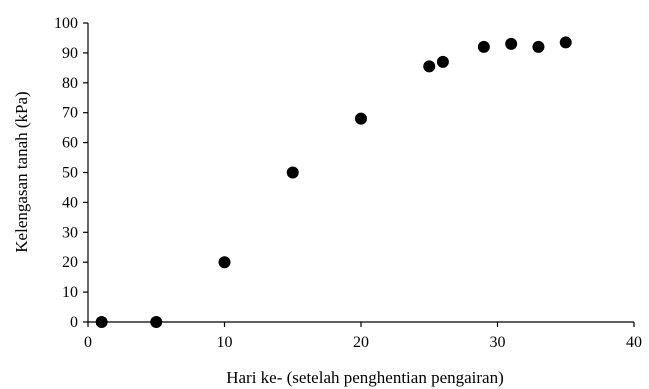 The width and height of the screenshot is (649, 389). What do you see at coordinates (21, 171) in the screenshot?
I see `y-axis-title: Kelengasan tanah (kPa)` at bounding box center [21, 171].